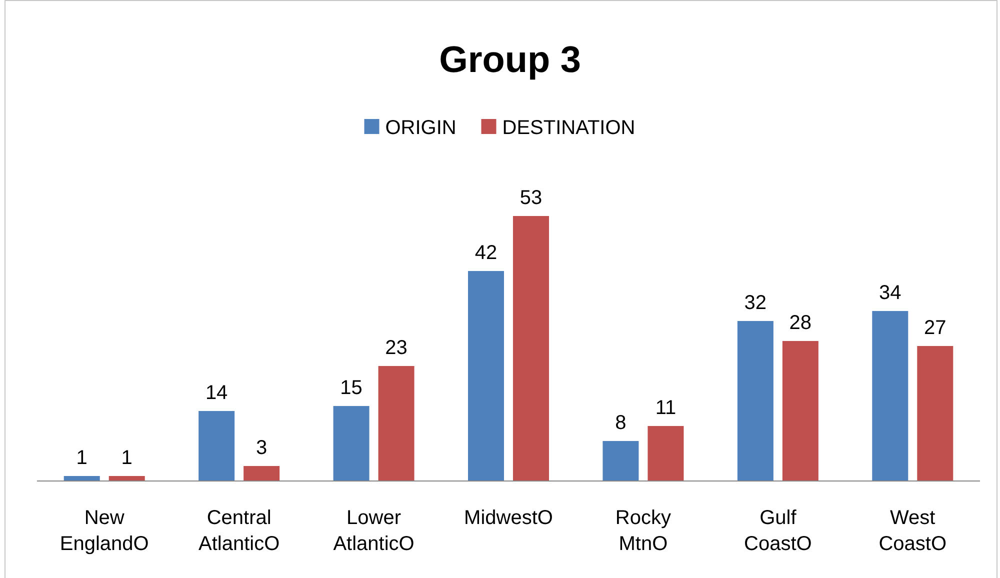 The height and width of the screenshot is (578, 1000). What do you see at coordinates (778, 531) in the screenshot?
I see `x-tick-label: Gulf CoastO` at bounding box center [778, 531].